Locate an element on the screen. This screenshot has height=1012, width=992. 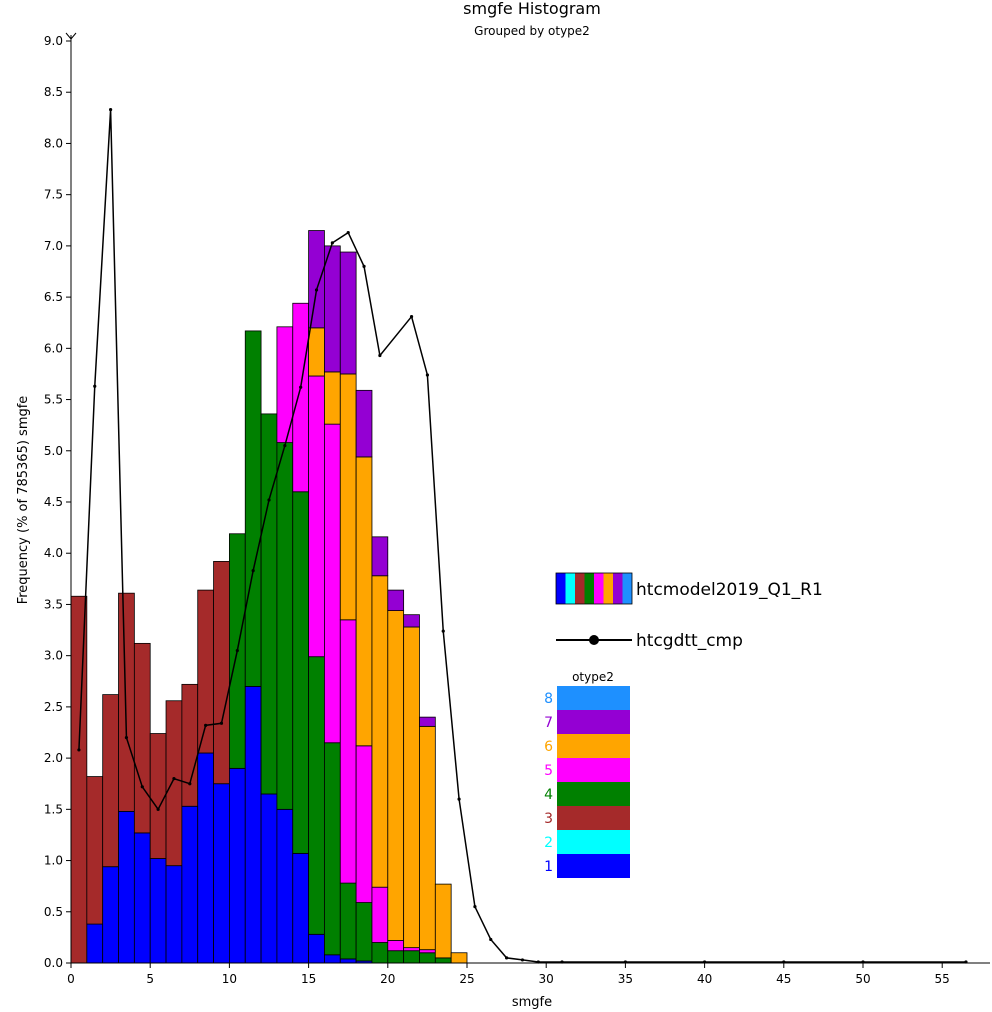
group-legend-label-4: 4 is located at coordinates (548, 795).